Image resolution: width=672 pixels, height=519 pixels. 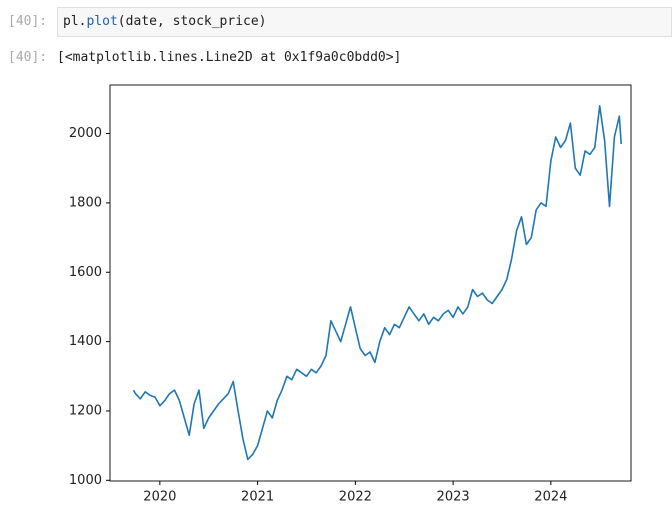 I want to click on x-tick-label: 2021, so click(x=257, y=497).